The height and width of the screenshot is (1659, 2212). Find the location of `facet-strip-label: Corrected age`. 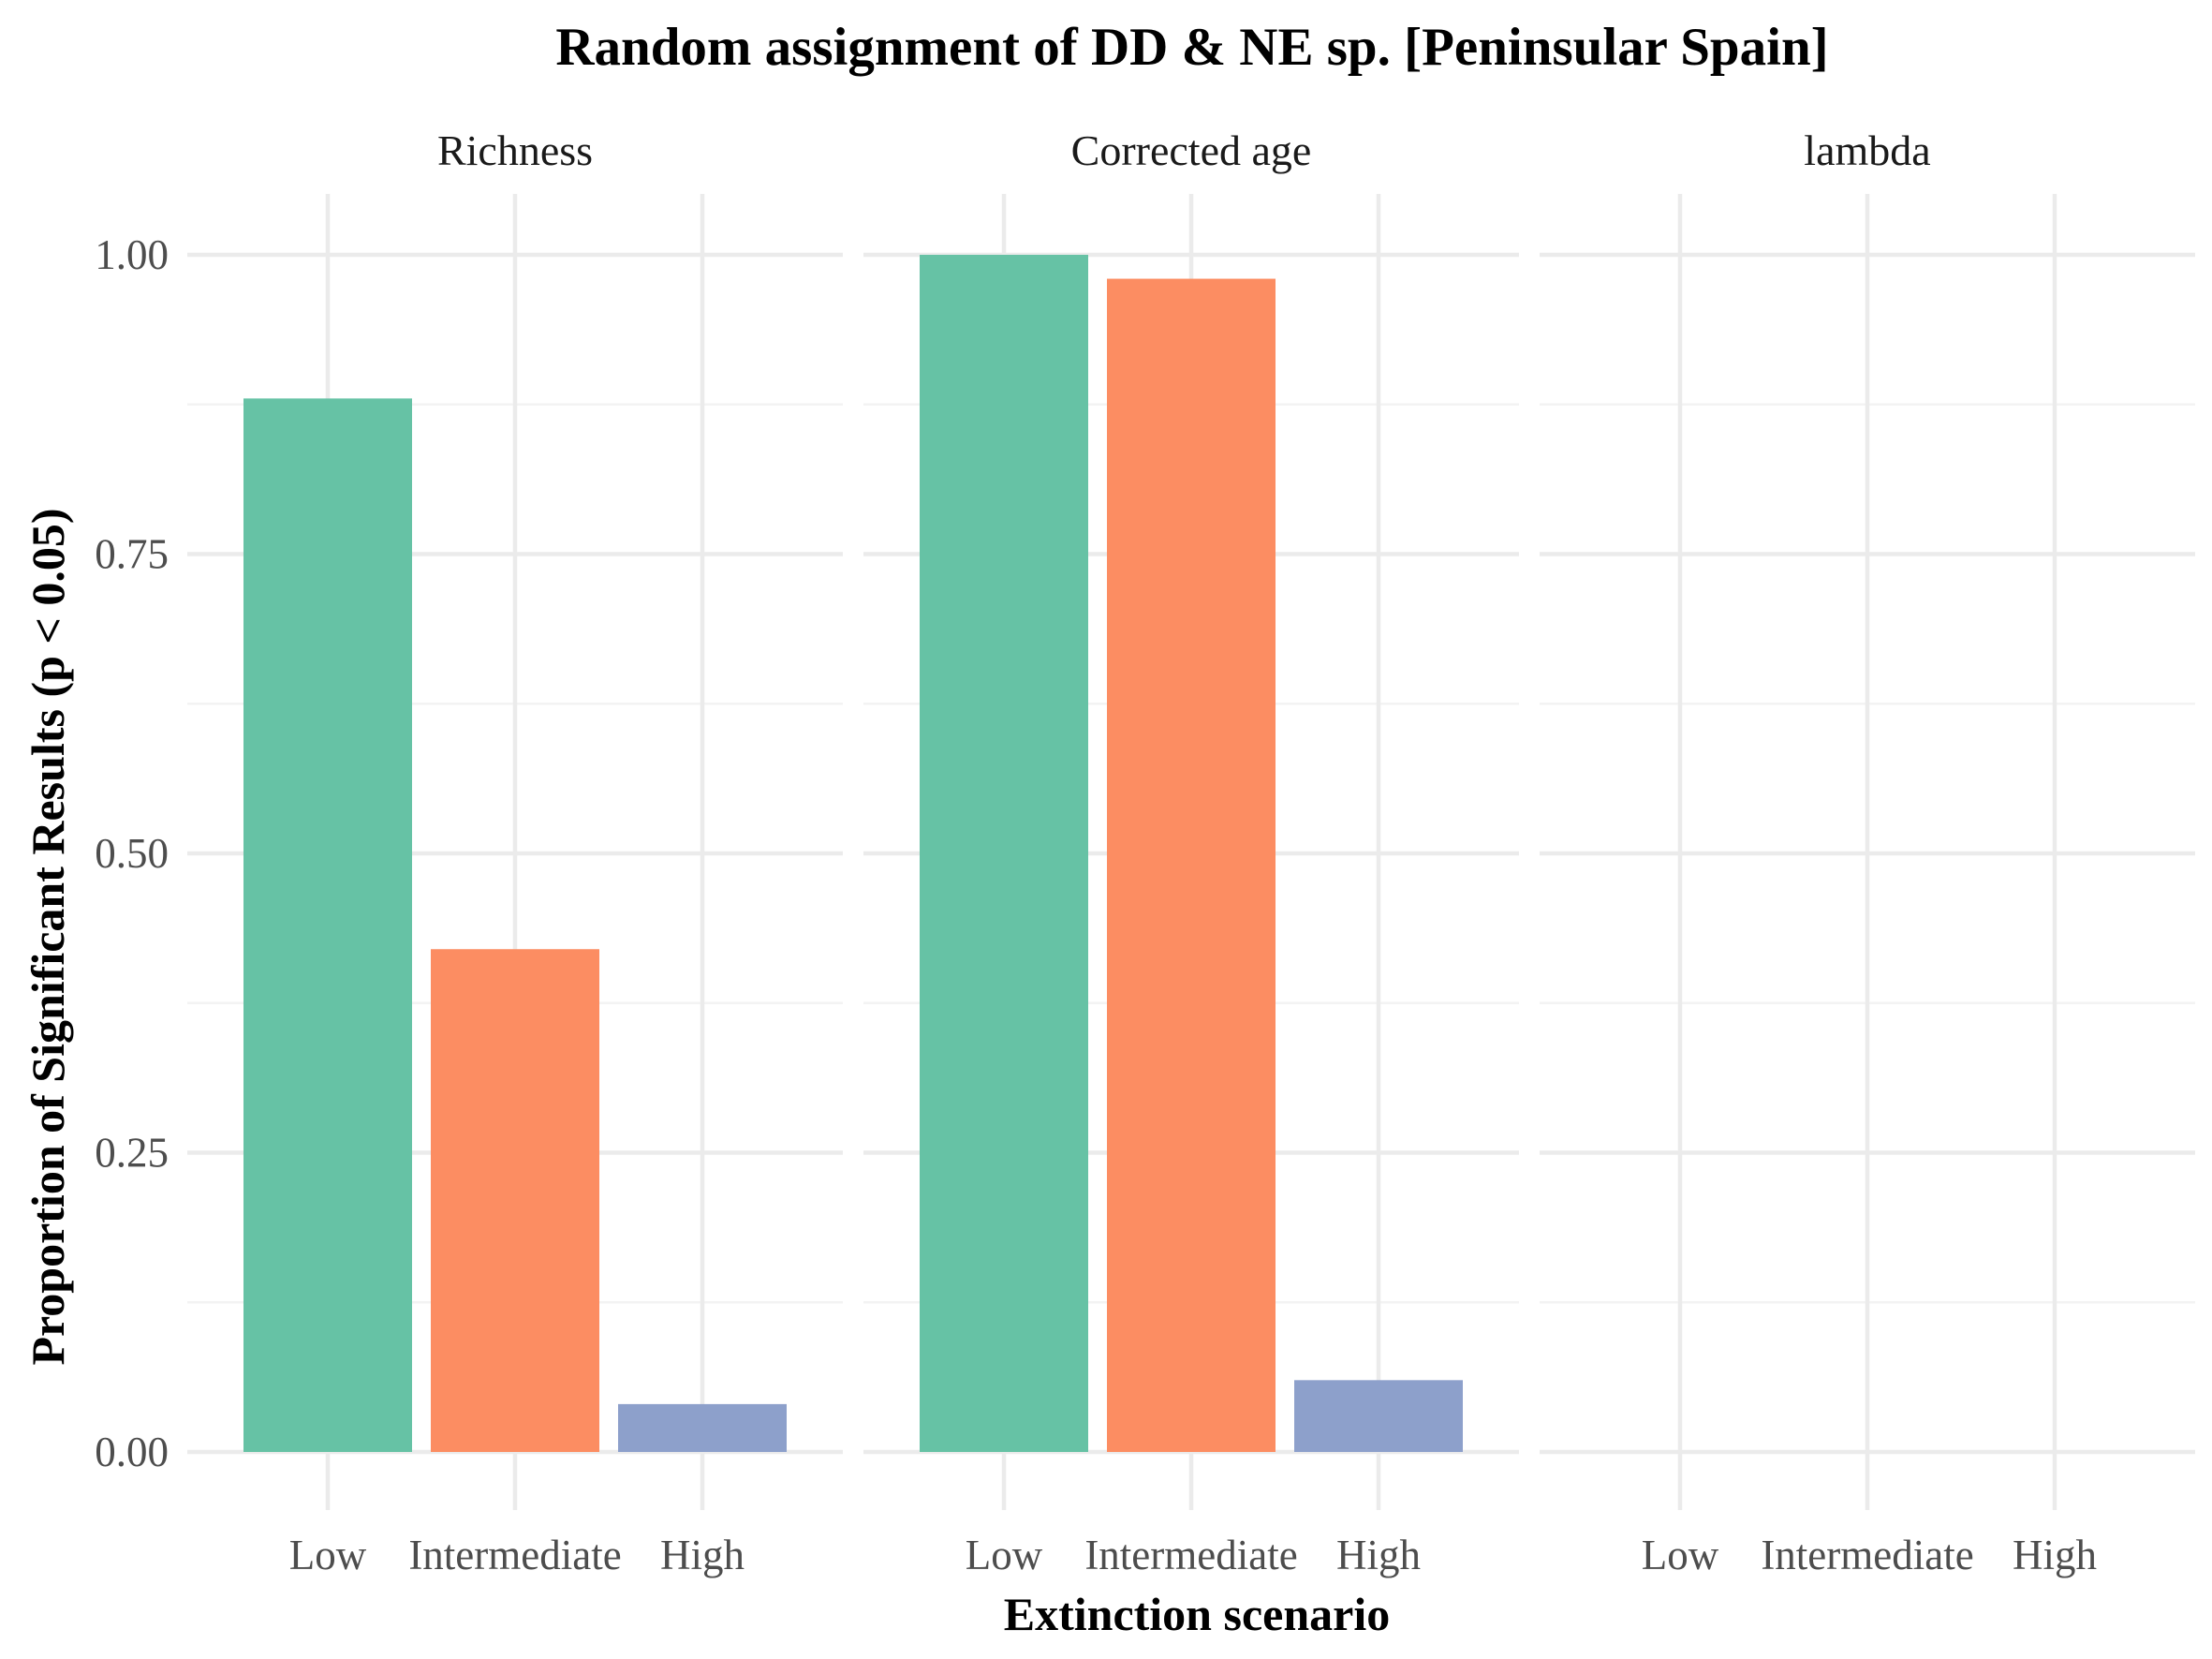

facet-strip-label: Corrected age is located at coordinates (1191, 150).